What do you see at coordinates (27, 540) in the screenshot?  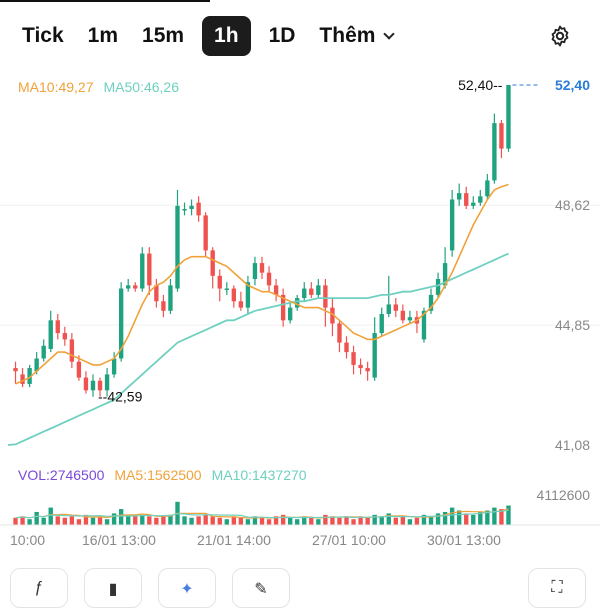 I see `x-tick-label: 10:00` at bounding box center [27, 540].